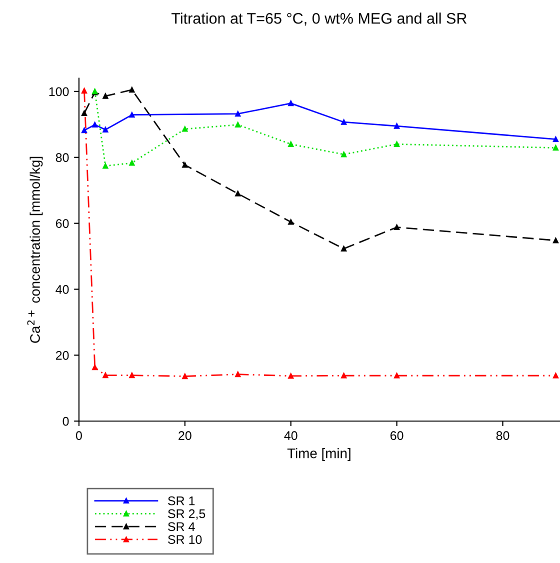 This screenshot has width=560, height=563. What do you see at coordinates (185, 435) in the screenshot?
I see `x-tick-label: 20` at bounding box center [185, 435].